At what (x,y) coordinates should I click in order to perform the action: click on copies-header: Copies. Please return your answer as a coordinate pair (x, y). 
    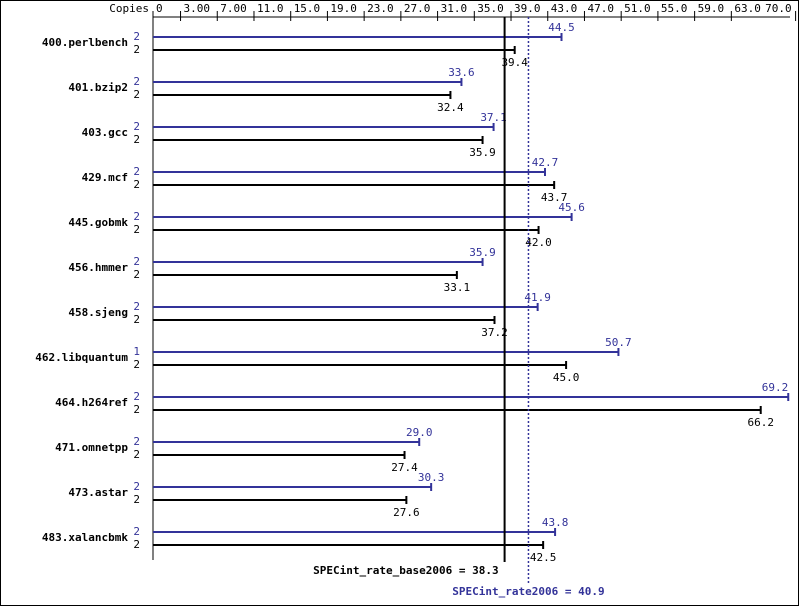
    Looking at the image, I should click on (129, 8).